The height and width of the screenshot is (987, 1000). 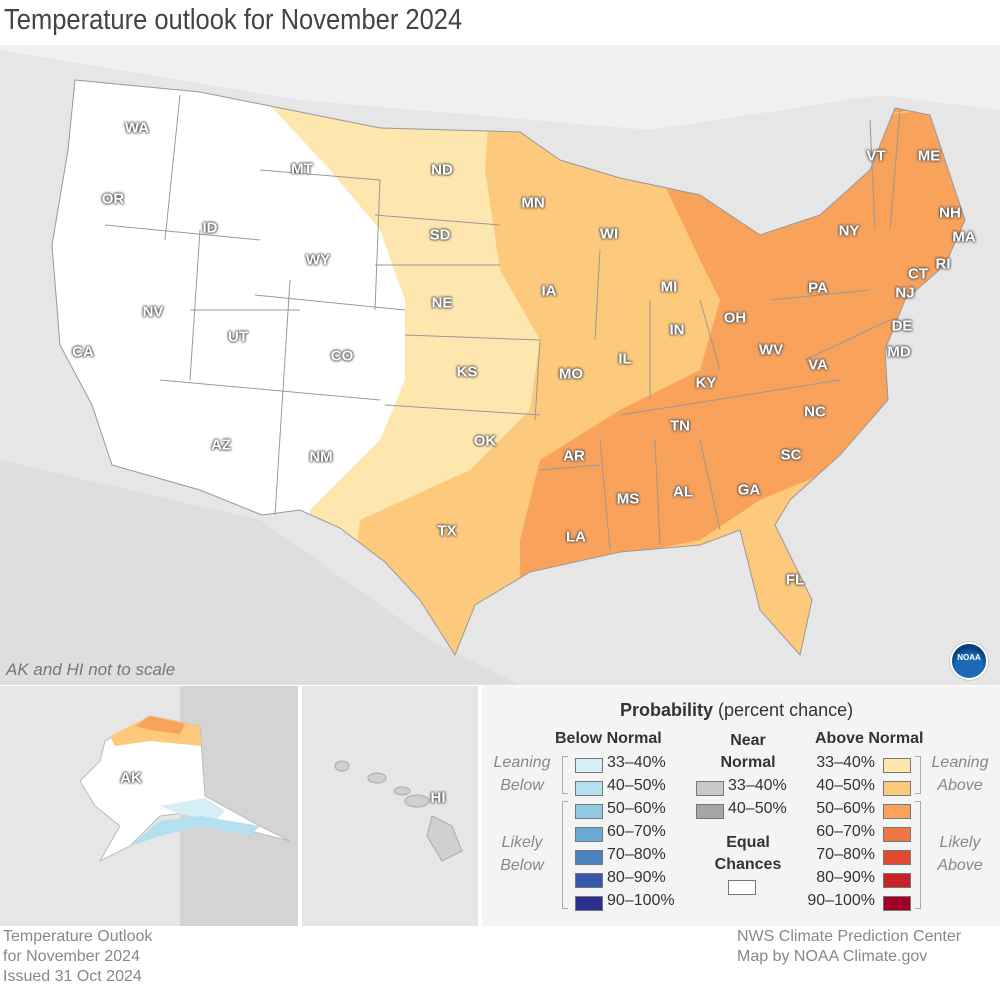 I want to click on state-label: ME, so click(x=929, y=156).